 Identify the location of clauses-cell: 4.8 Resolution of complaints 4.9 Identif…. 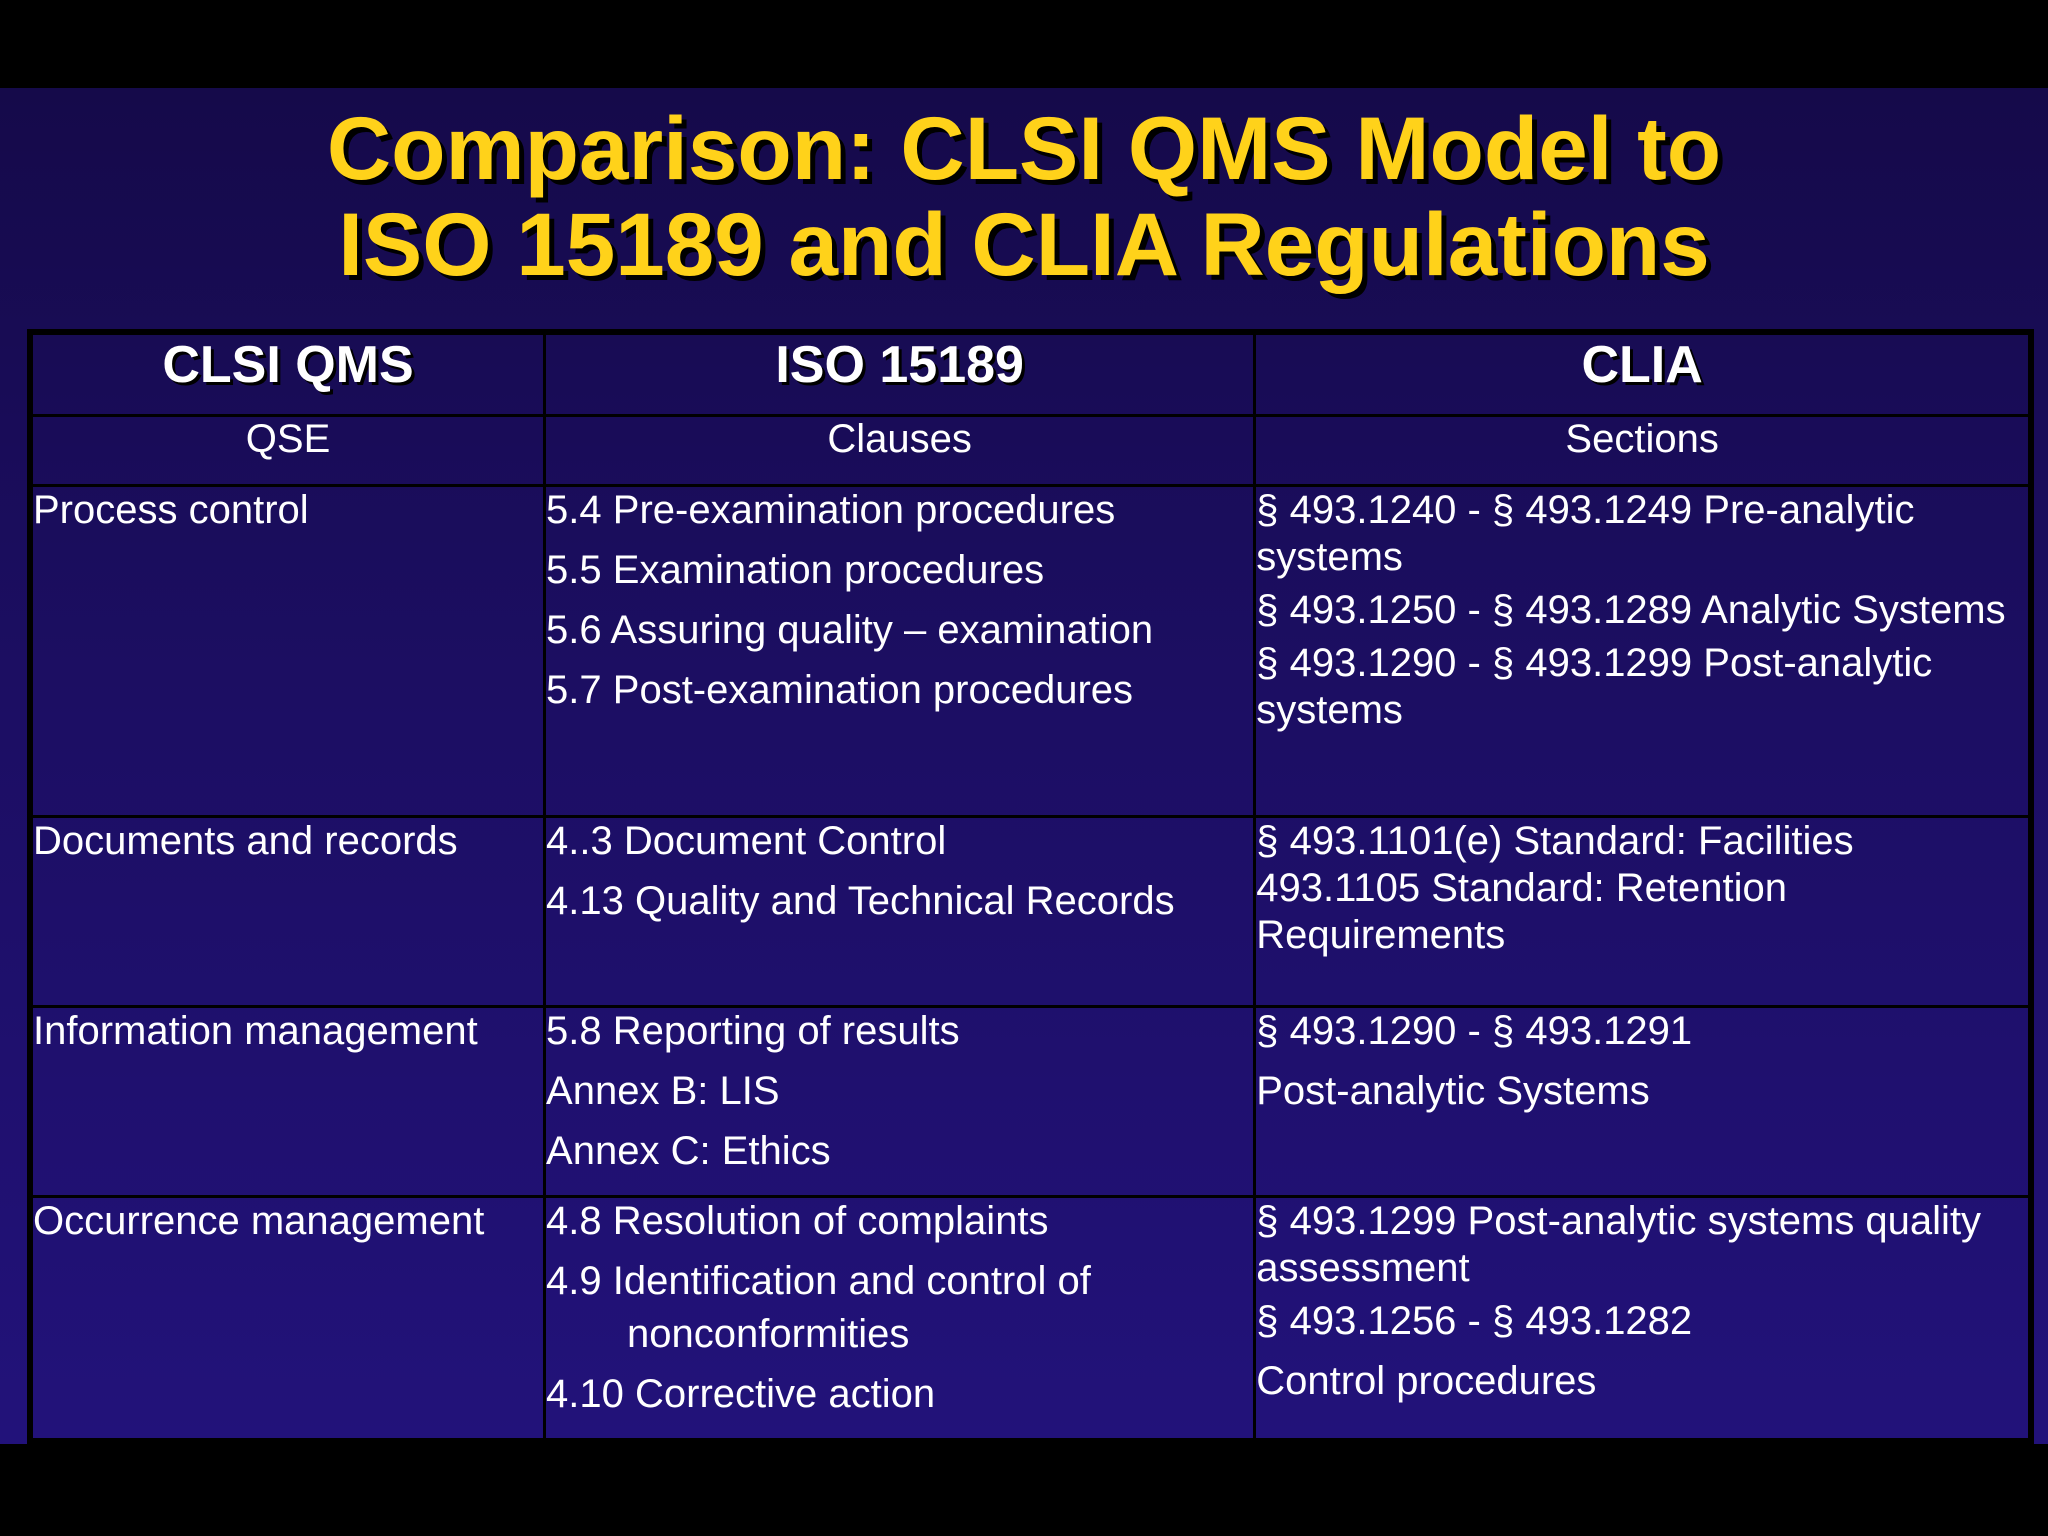
(900, 1319).